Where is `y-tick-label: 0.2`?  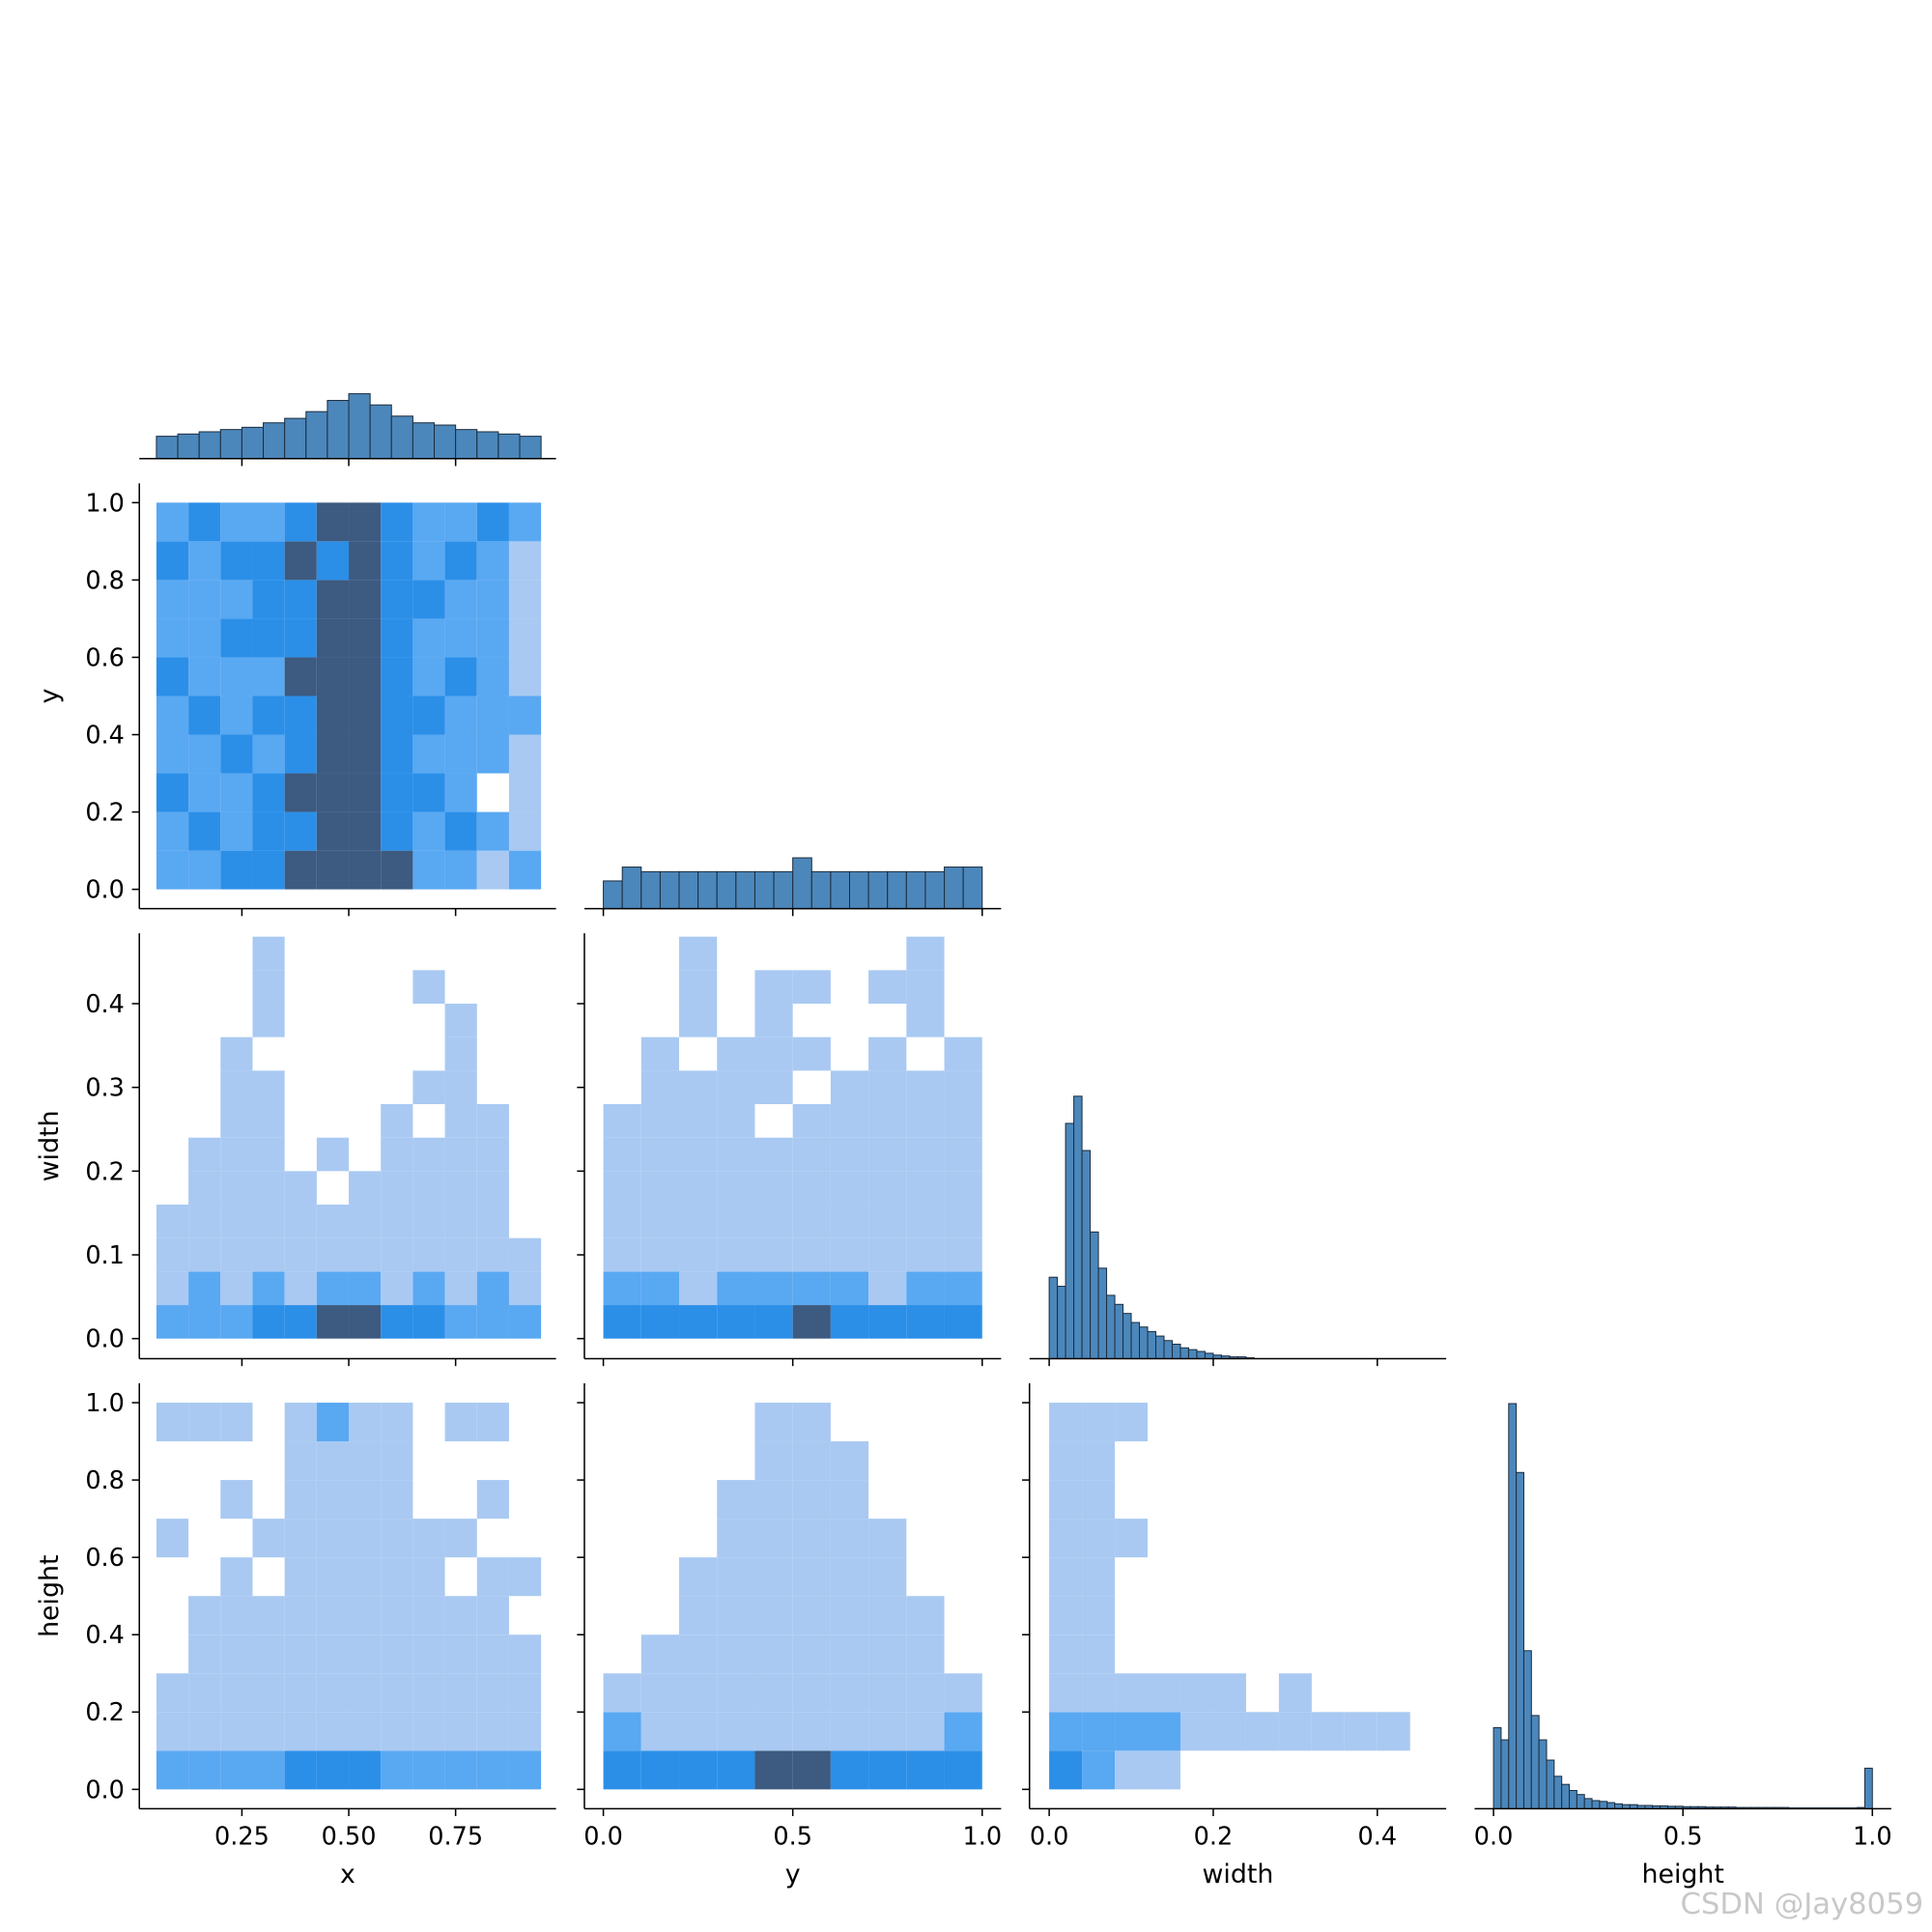
y-tick-label: 0.2 is located at coordinates (105, 1712).